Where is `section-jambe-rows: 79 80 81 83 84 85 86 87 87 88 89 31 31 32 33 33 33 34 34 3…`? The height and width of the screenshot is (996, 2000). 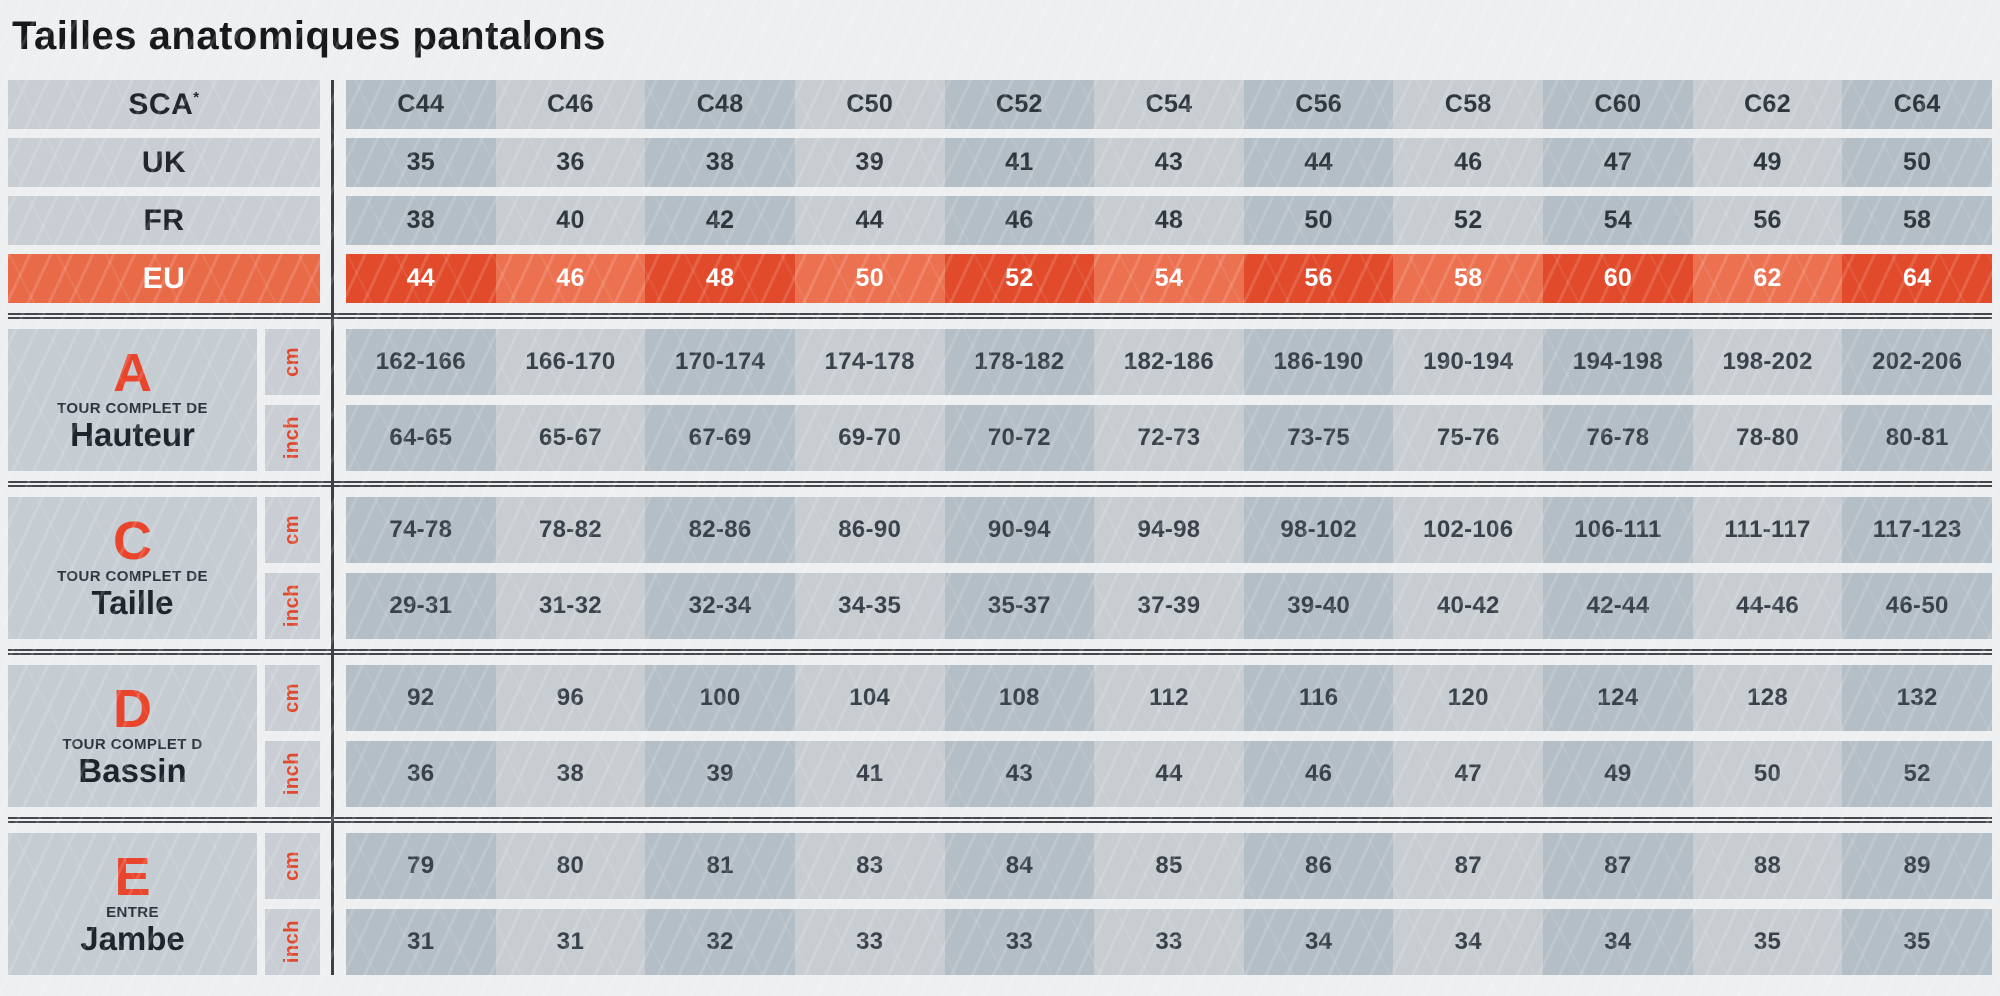
section-jambe-rows: 79 80 81 83 84 85 86 87 87 88 89 31 31 32 33 33 33 34 34 3… is located at coordinates (1169, 904).